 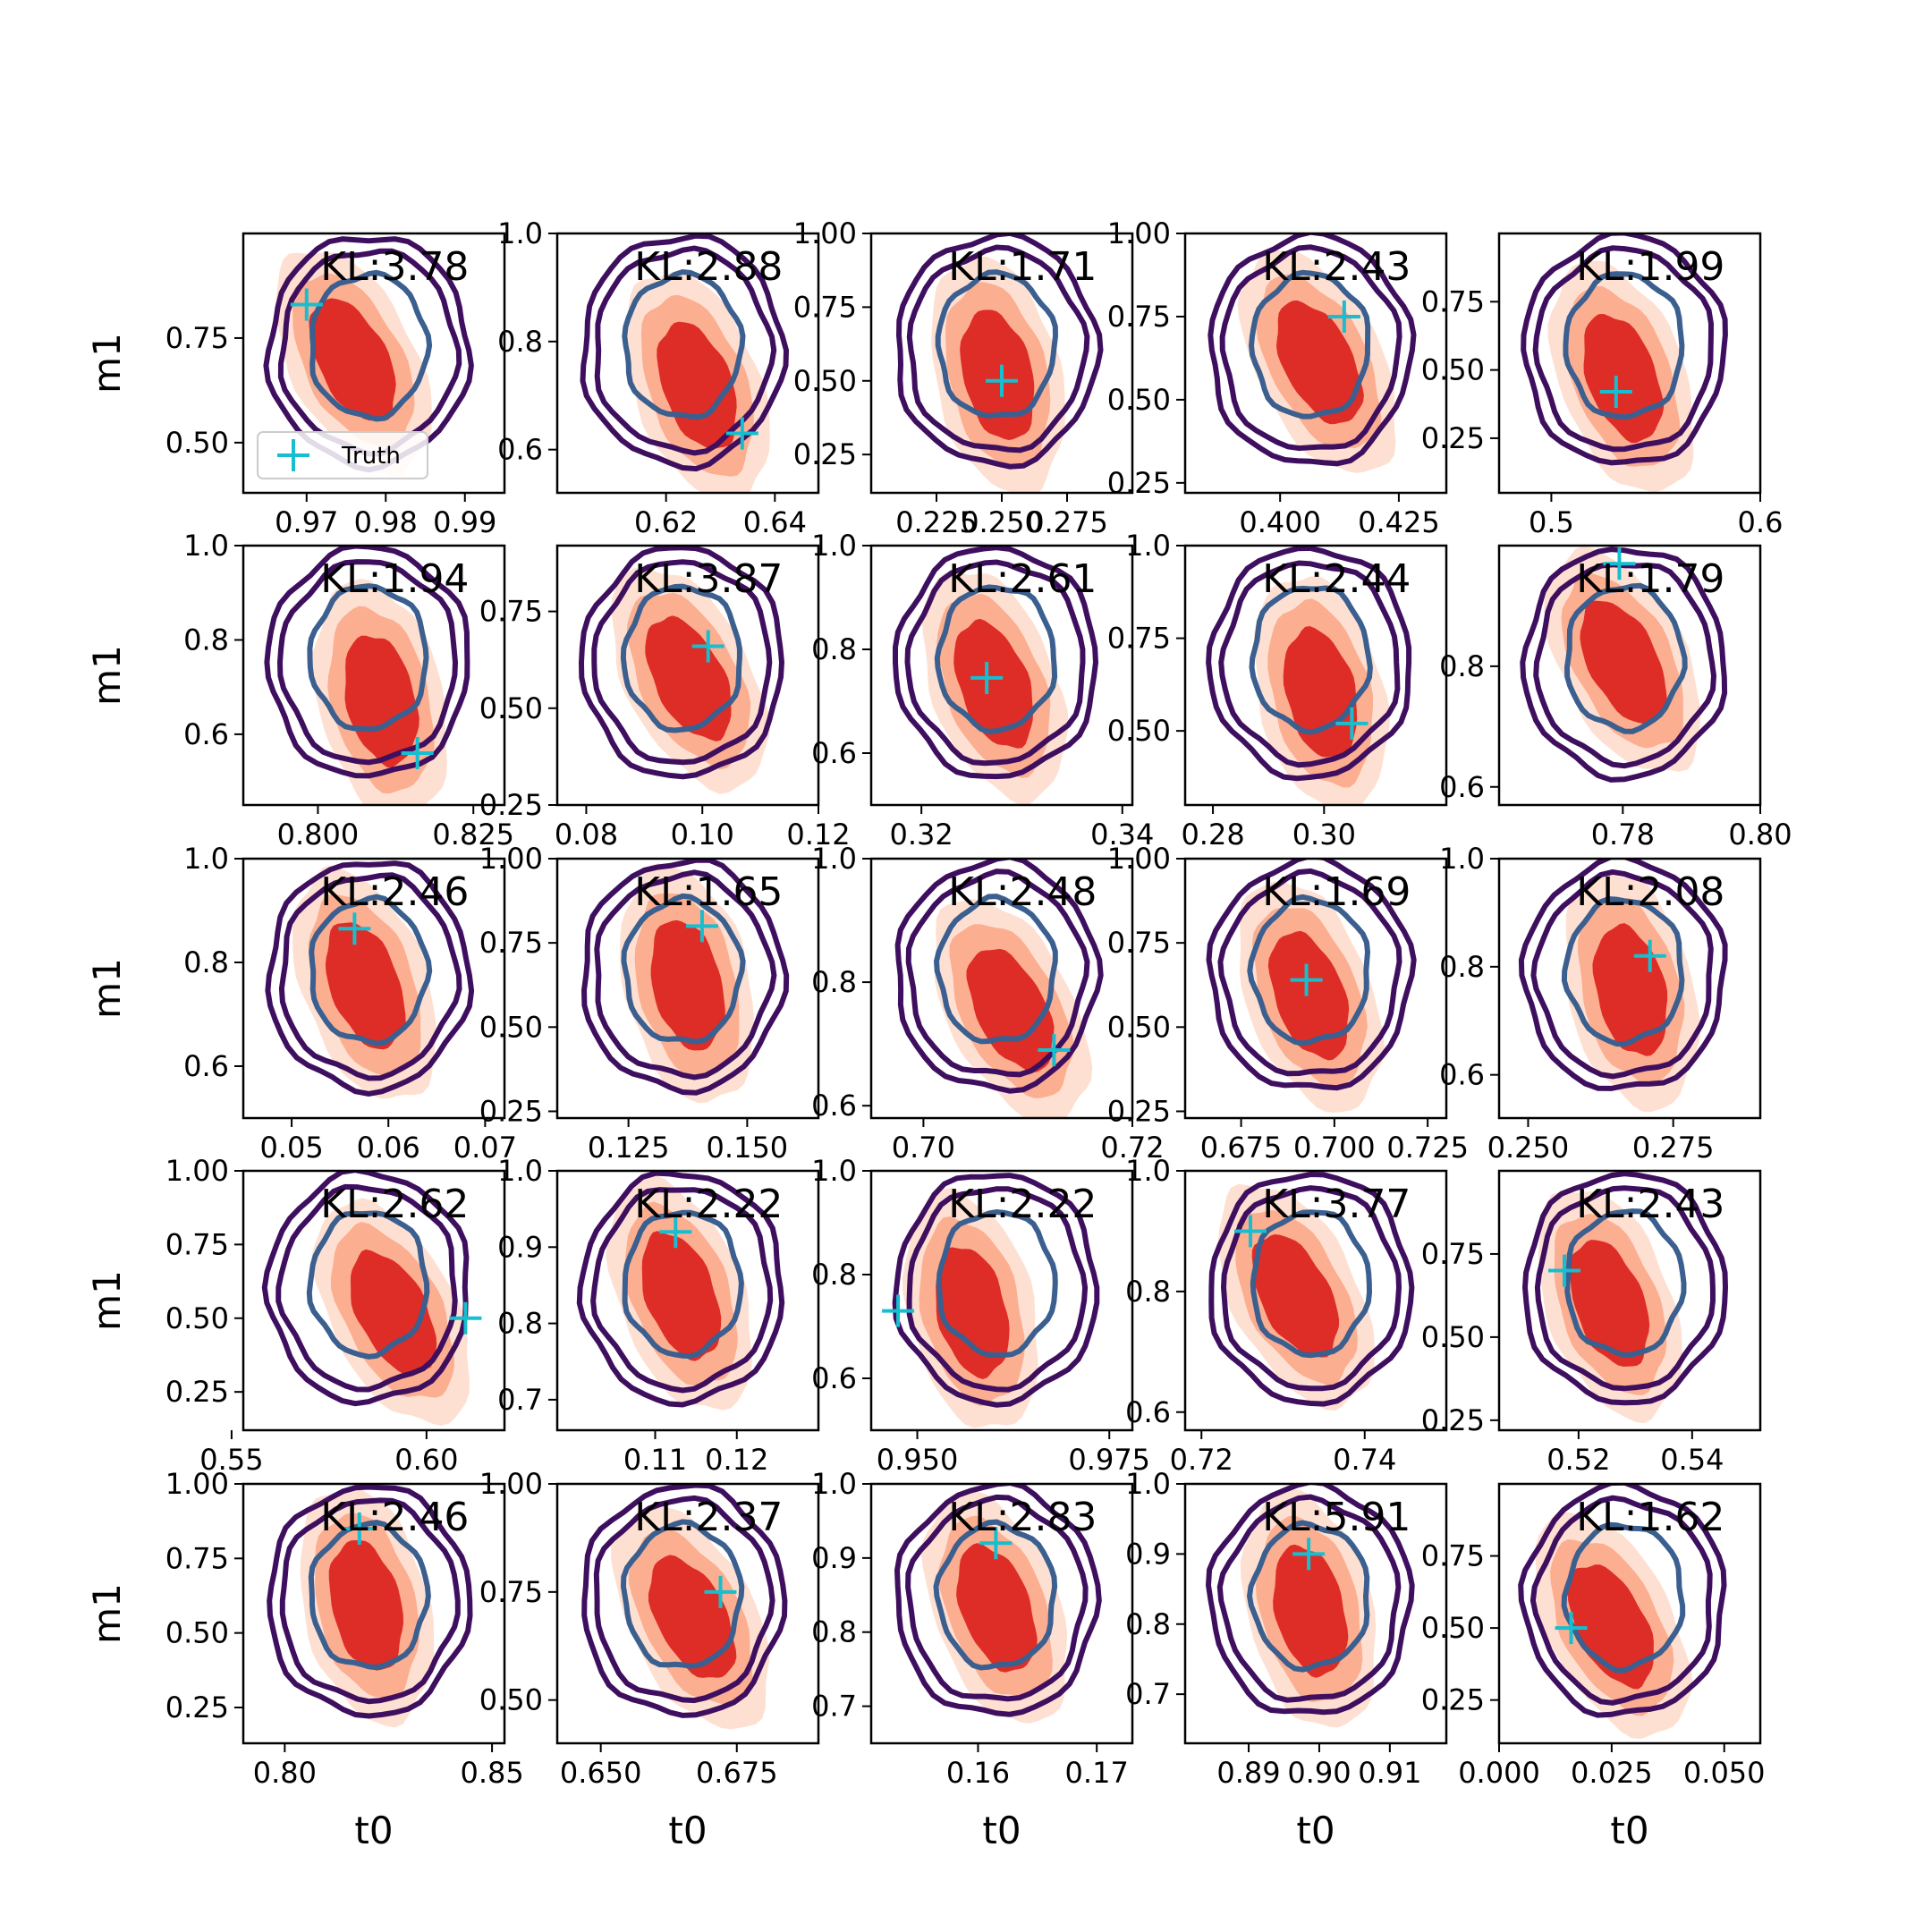 I want to click on subplot-5: 0.5 0.6 0.25 0.50 0.75 KL:1.99, so click(x=1602, y=385).